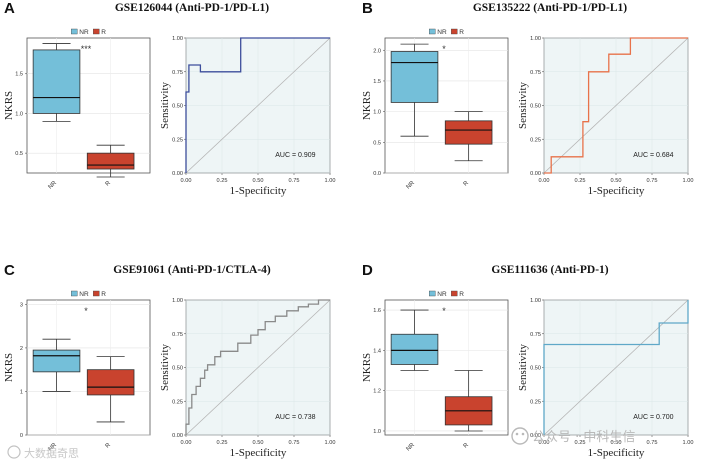  I want to click on panel-title: GSE91061 (Anti-PD-1/CTLA-4), so click(192, 270).